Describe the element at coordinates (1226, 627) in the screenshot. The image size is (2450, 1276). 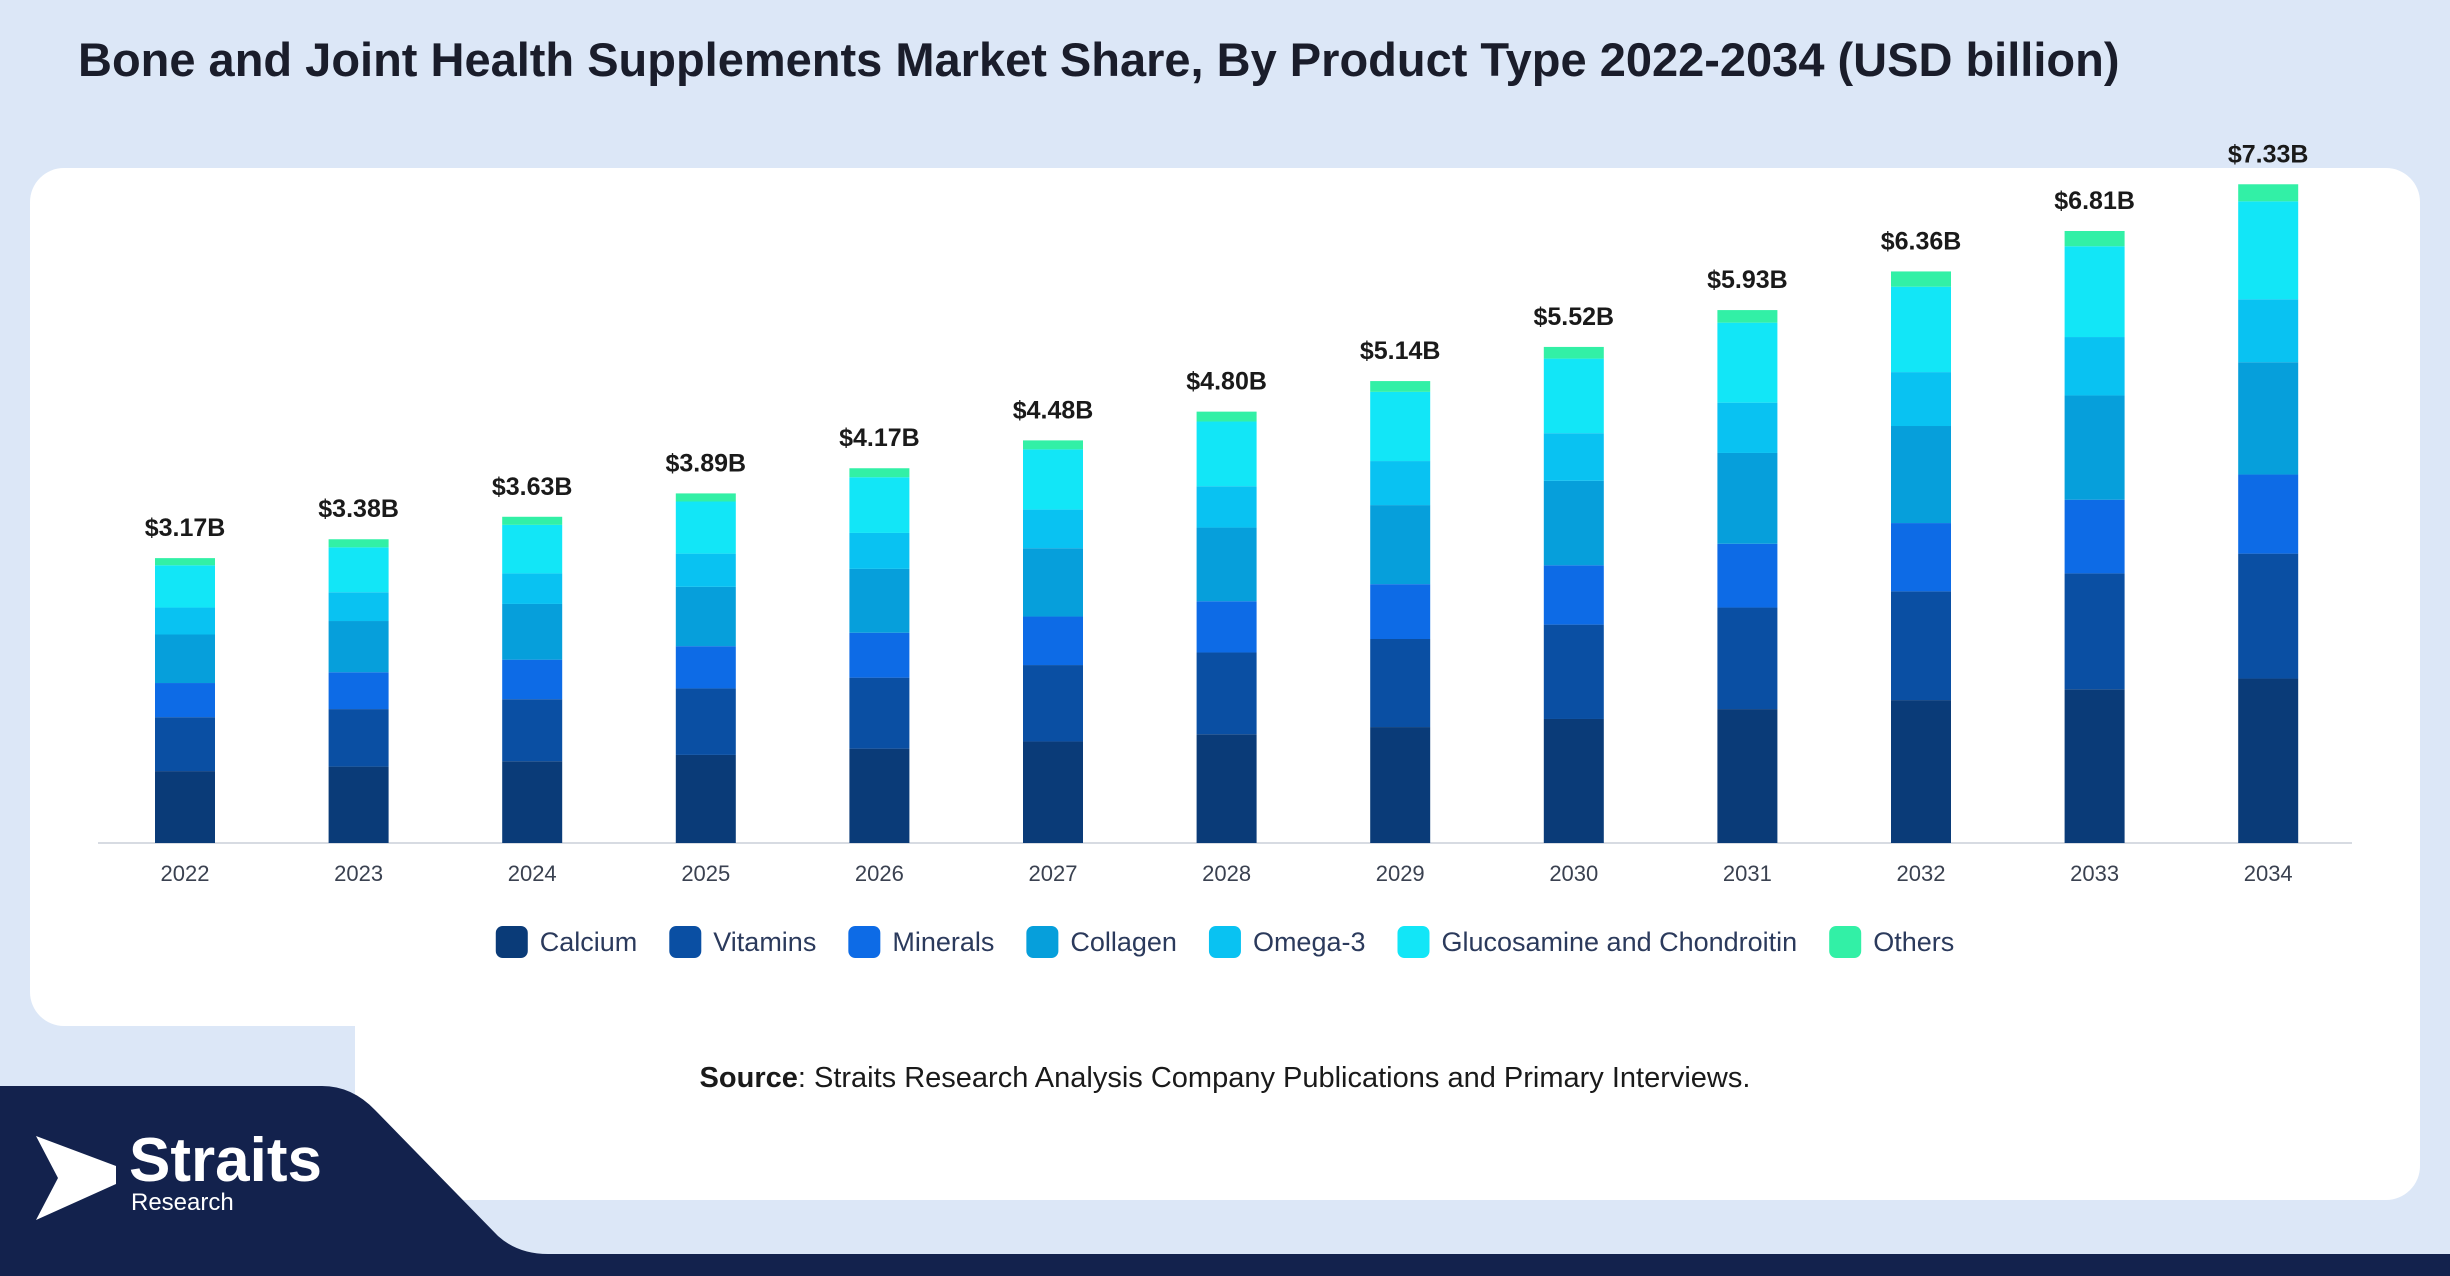
I see `bar-segment-minerals-2028` at that location.